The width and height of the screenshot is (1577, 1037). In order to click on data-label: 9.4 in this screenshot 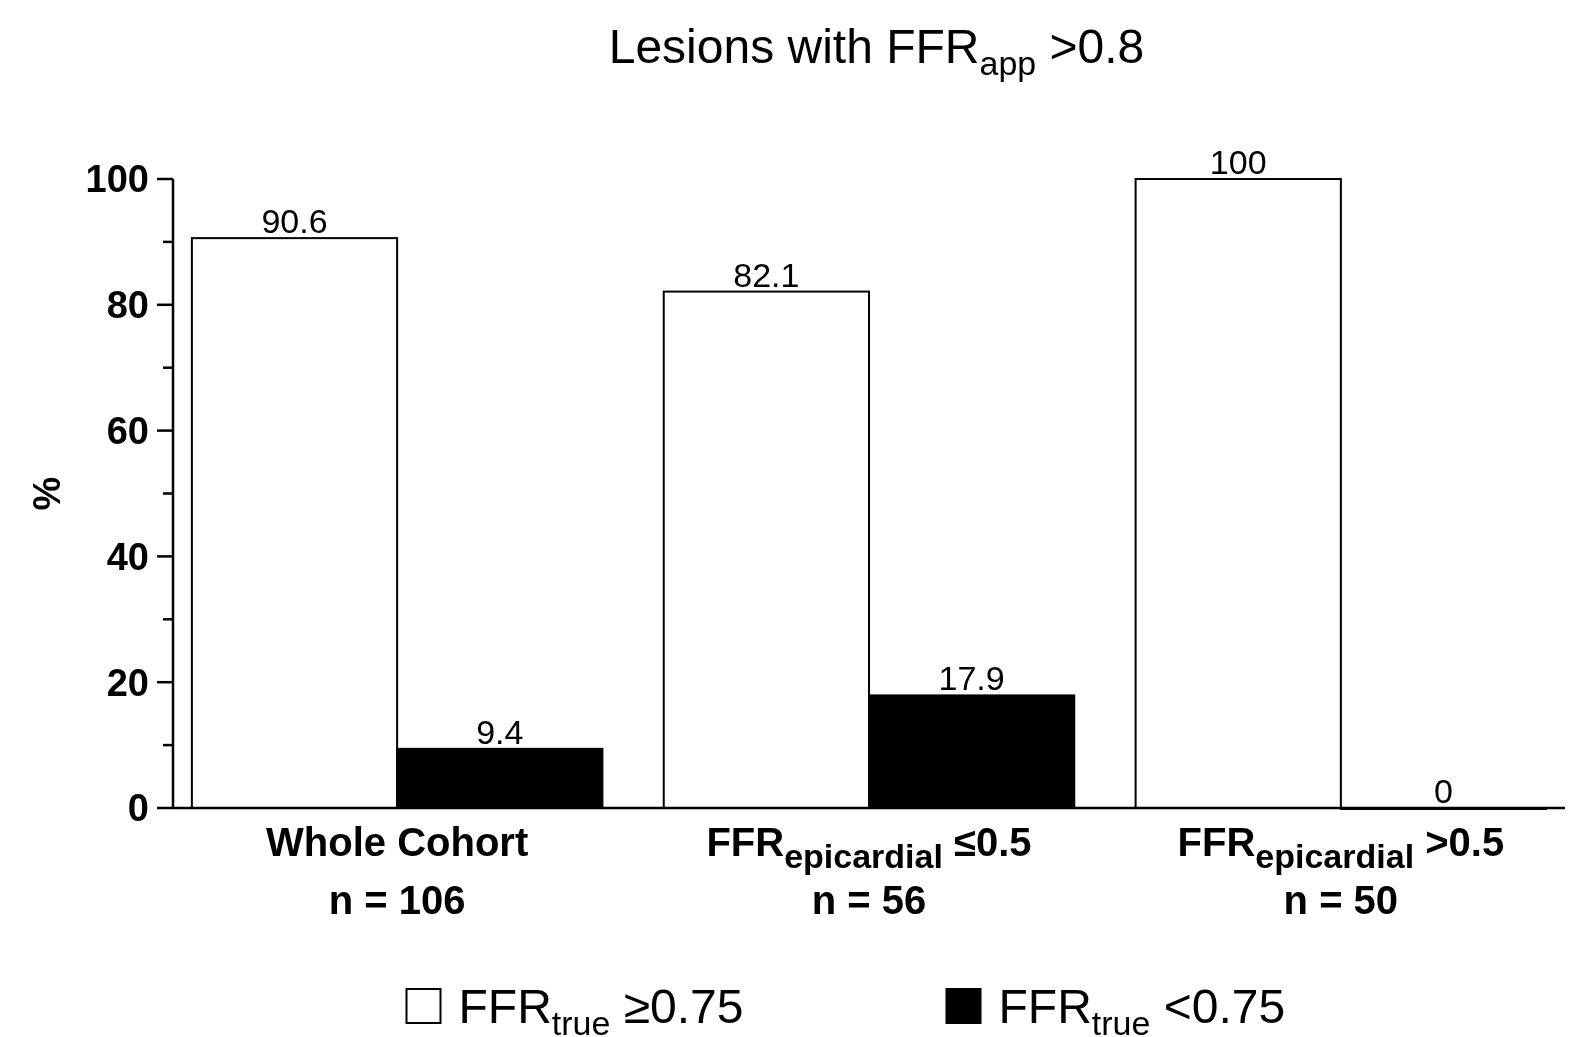, I will do `click(500, 731)`.